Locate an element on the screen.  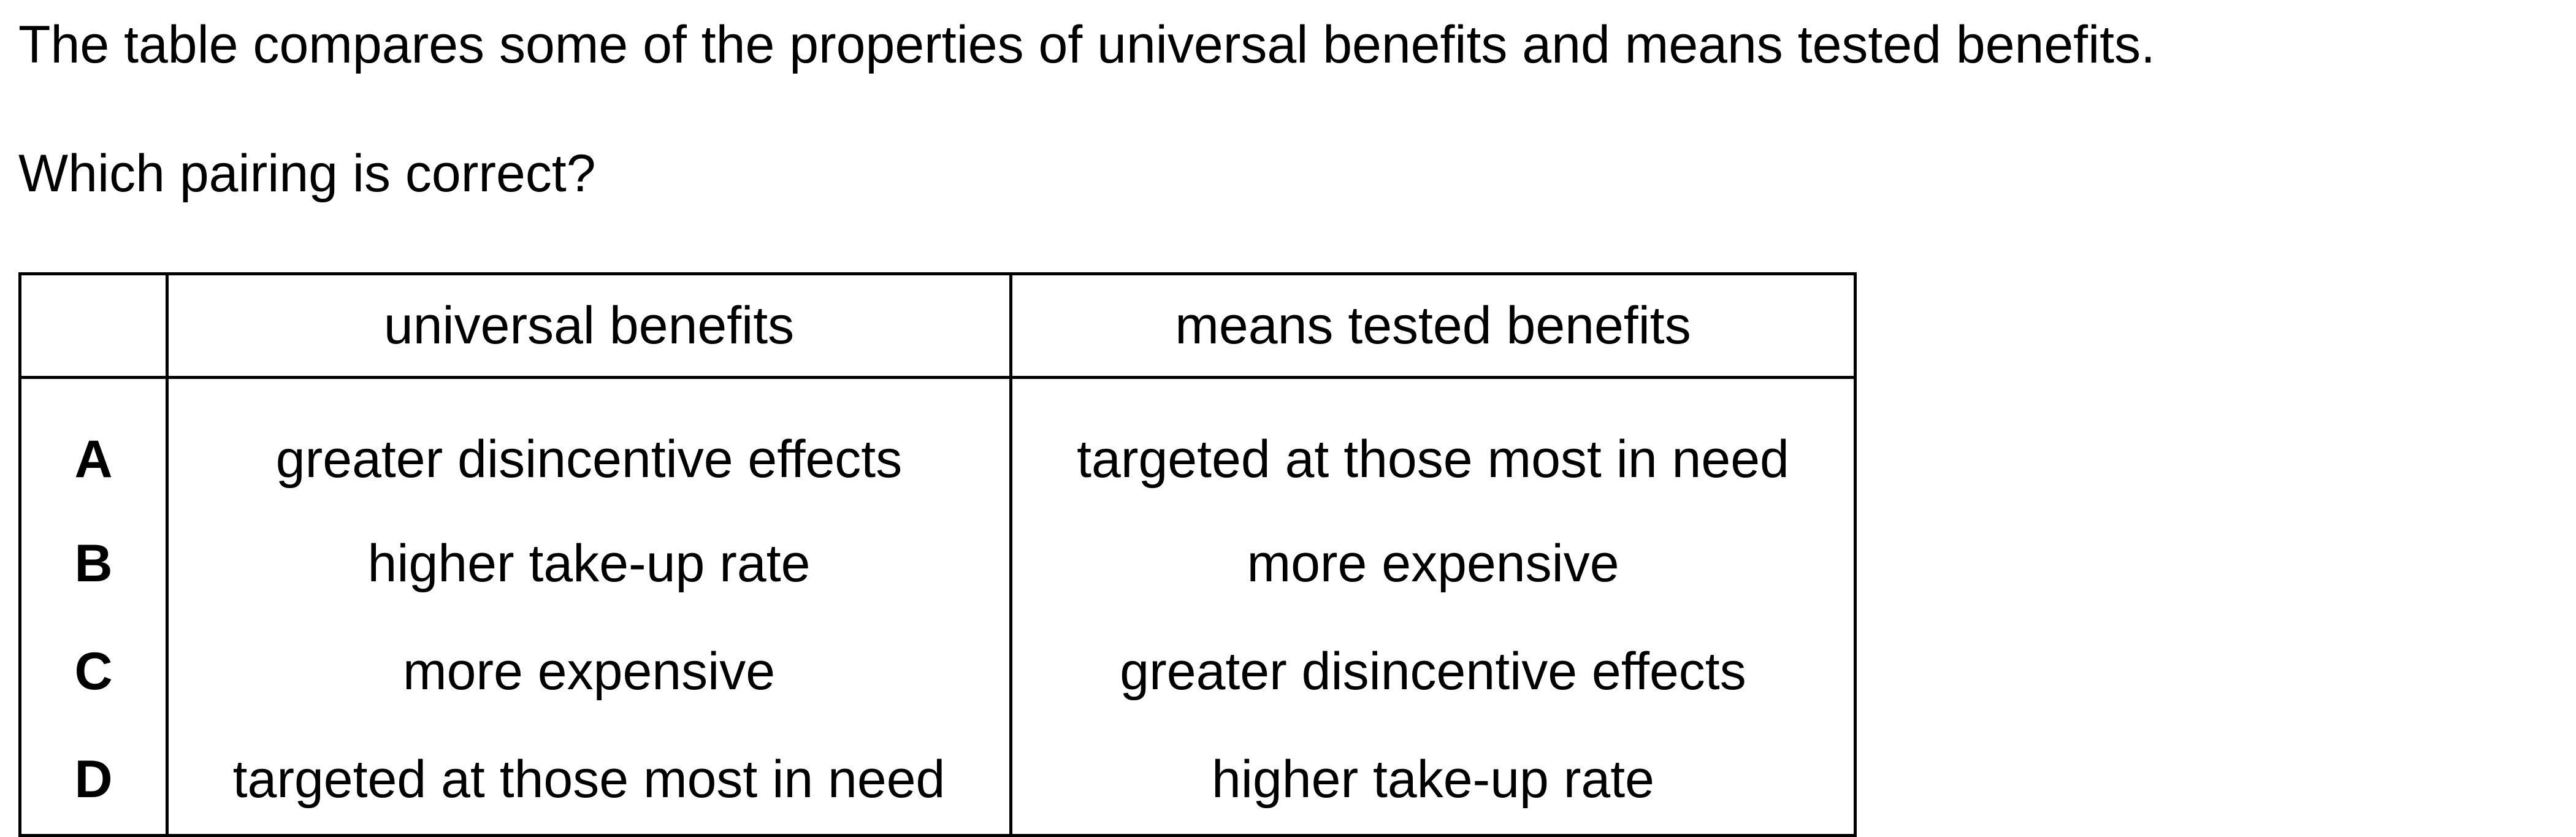
option-letter: D is located at coordinates (93, 781).